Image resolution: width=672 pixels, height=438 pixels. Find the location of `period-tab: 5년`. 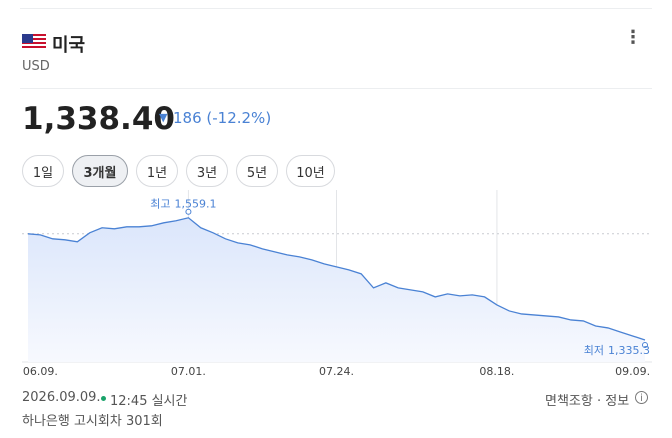

period-tab: 5년 is located at coordinates (257, 171).